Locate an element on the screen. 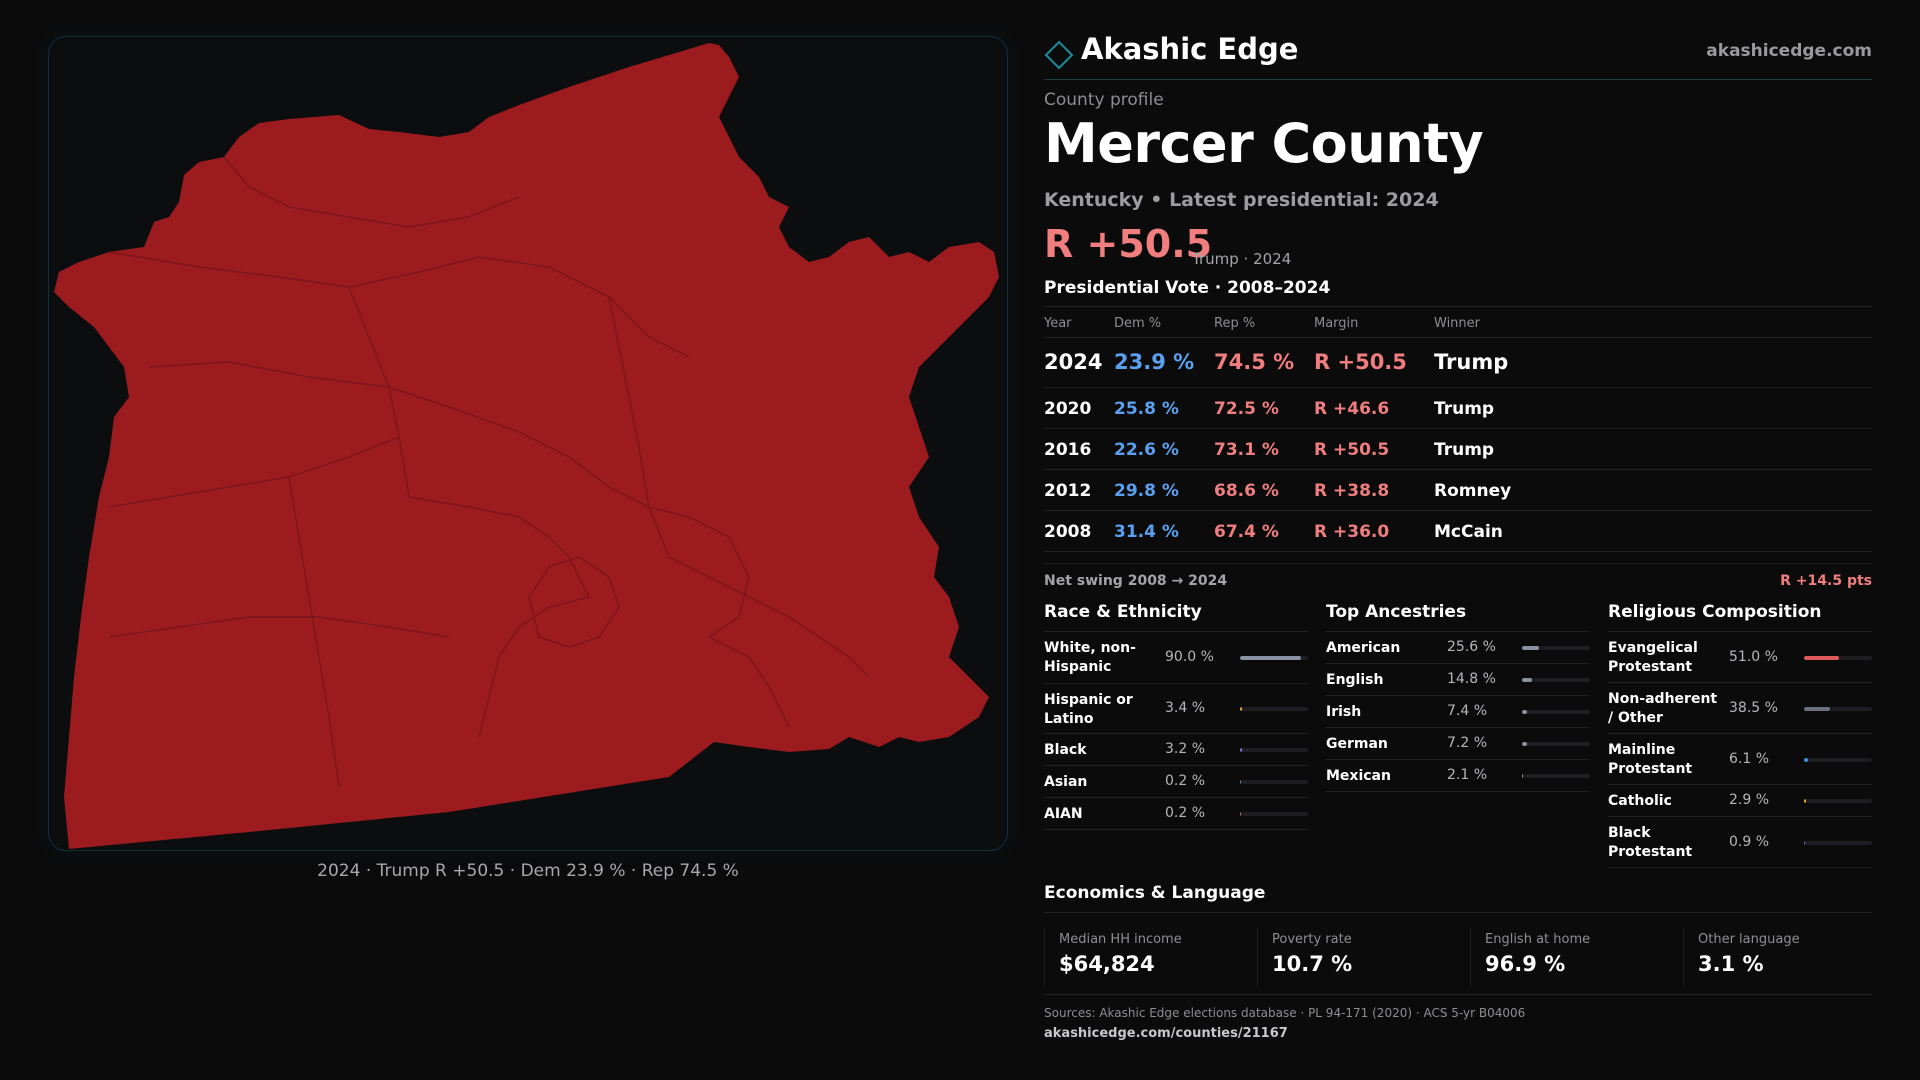  row-margin: R +38.8 is located at coordinates (1352, 491).